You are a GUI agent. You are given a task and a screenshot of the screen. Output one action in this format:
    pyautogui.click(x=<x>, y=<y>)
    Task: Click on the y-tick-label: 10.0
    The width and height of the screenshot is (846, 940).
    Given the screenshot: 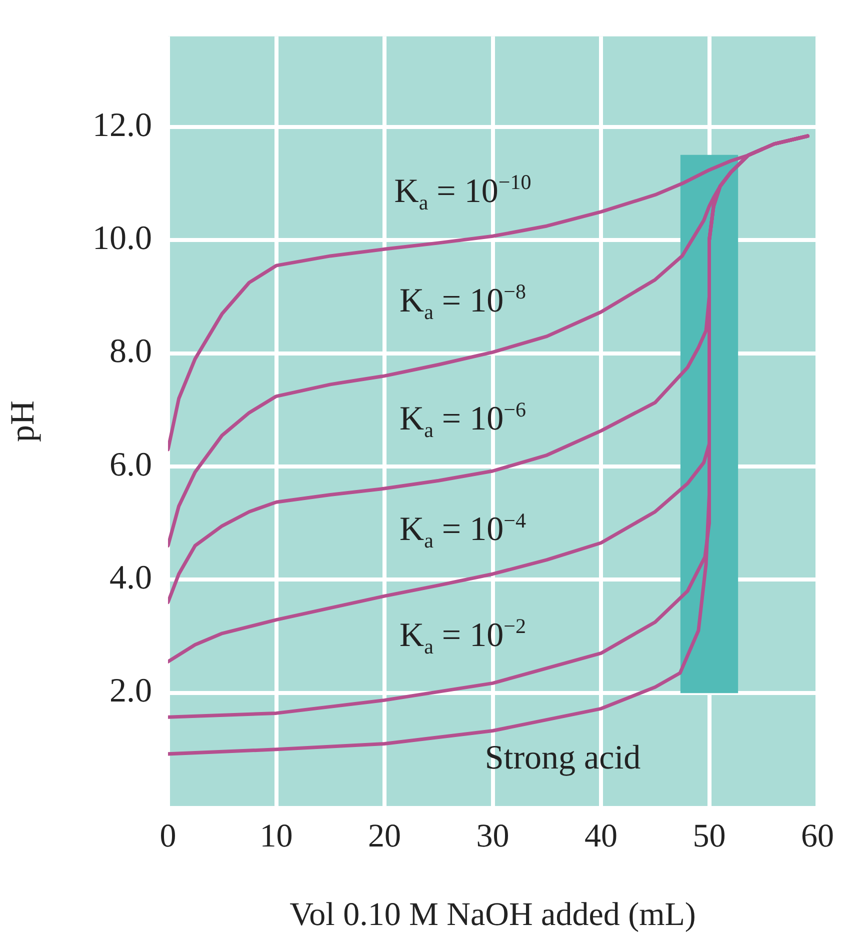 What is the action you would take?
    pyautogui.click(x=122, y=239)
    